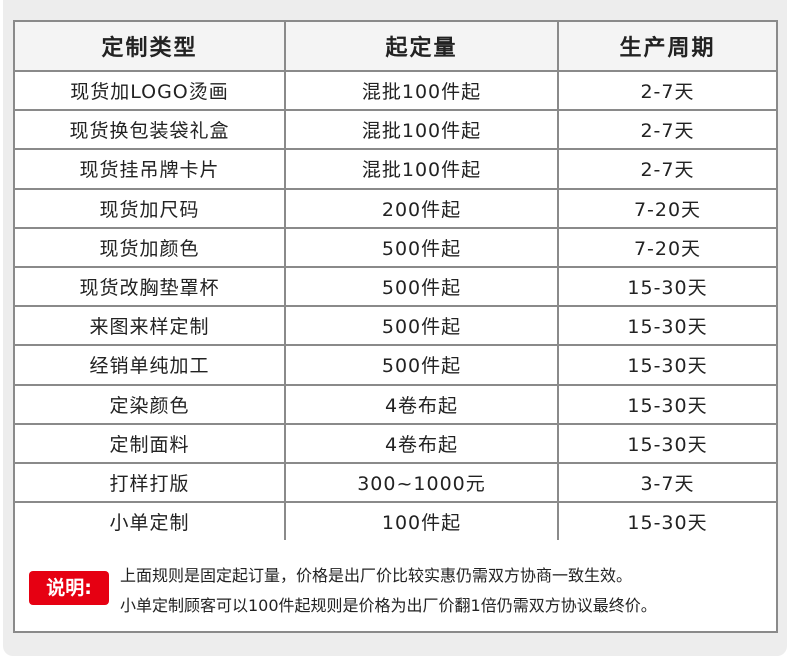 The image size is (790, 663). I want to click on cell-type: 定制面料, so click(149, 443).